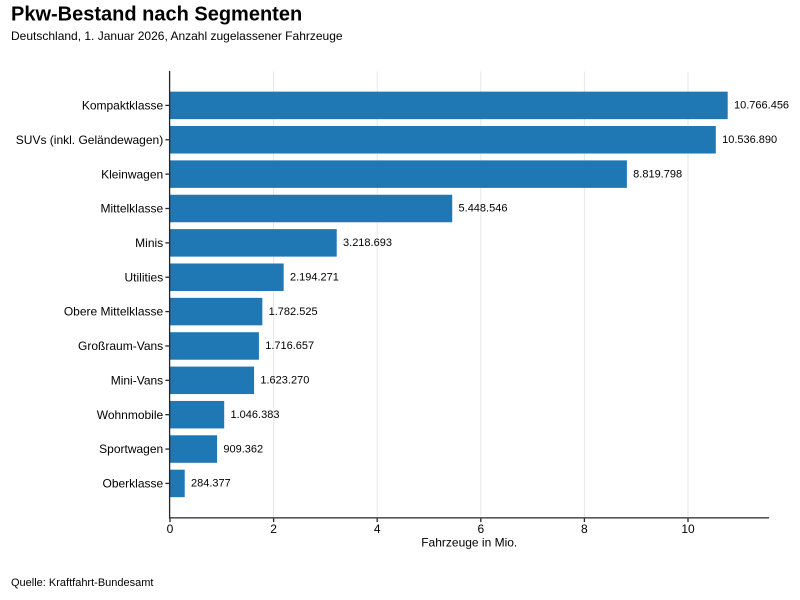 Image resolution: width=800 pixels, height=600 pixels. What do you see at coordinates (367, 243) in the screenshot?
I see `svg-text: 3.218.693` at bounding box center [367, 243].